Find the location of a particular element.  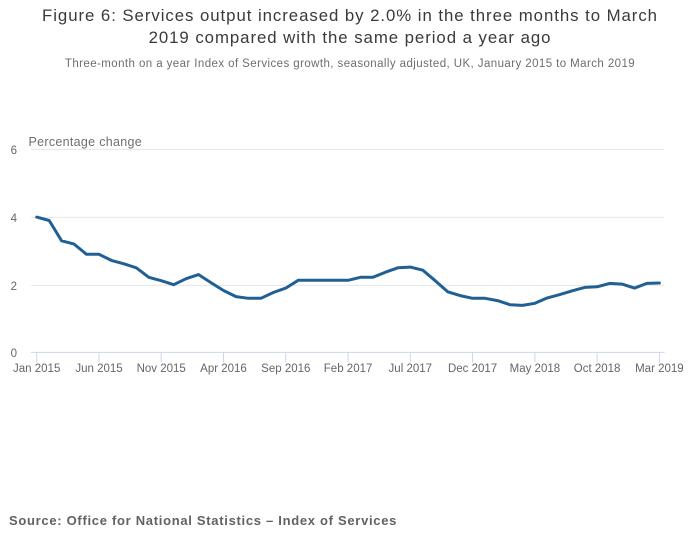

svg-text: May 2018 is located at coordinates (535, 369).